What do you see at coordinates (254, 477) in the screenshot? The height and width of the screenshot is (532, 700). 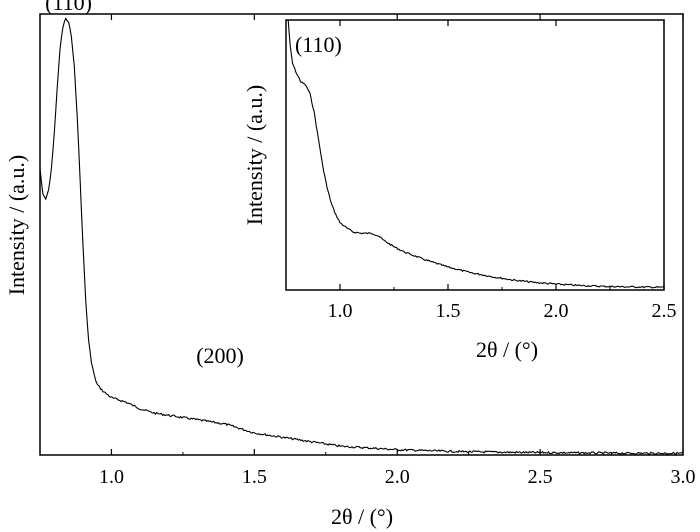 I see `main-x-tick-label: 1.5` at bounding box center [254, 477].